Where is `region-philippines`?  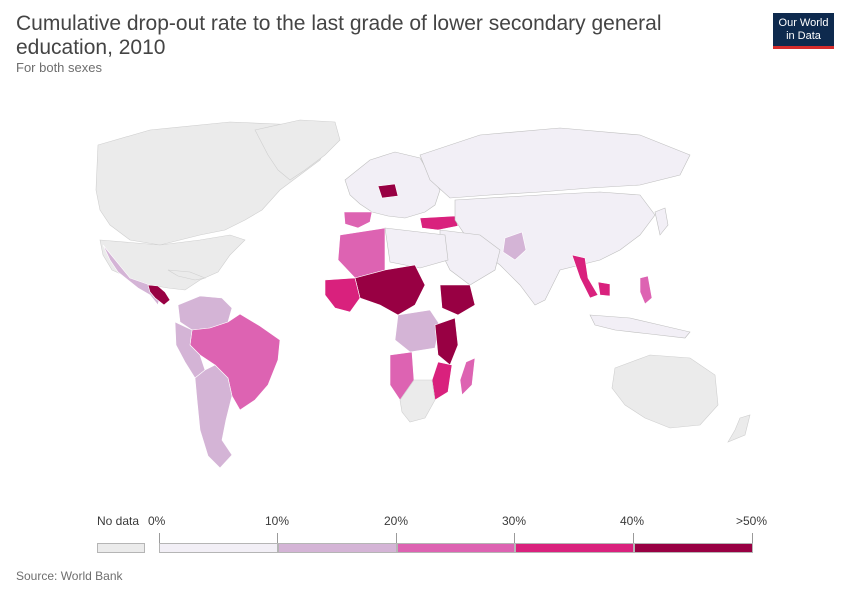 region-philippines is located at coordinates (646, 290).